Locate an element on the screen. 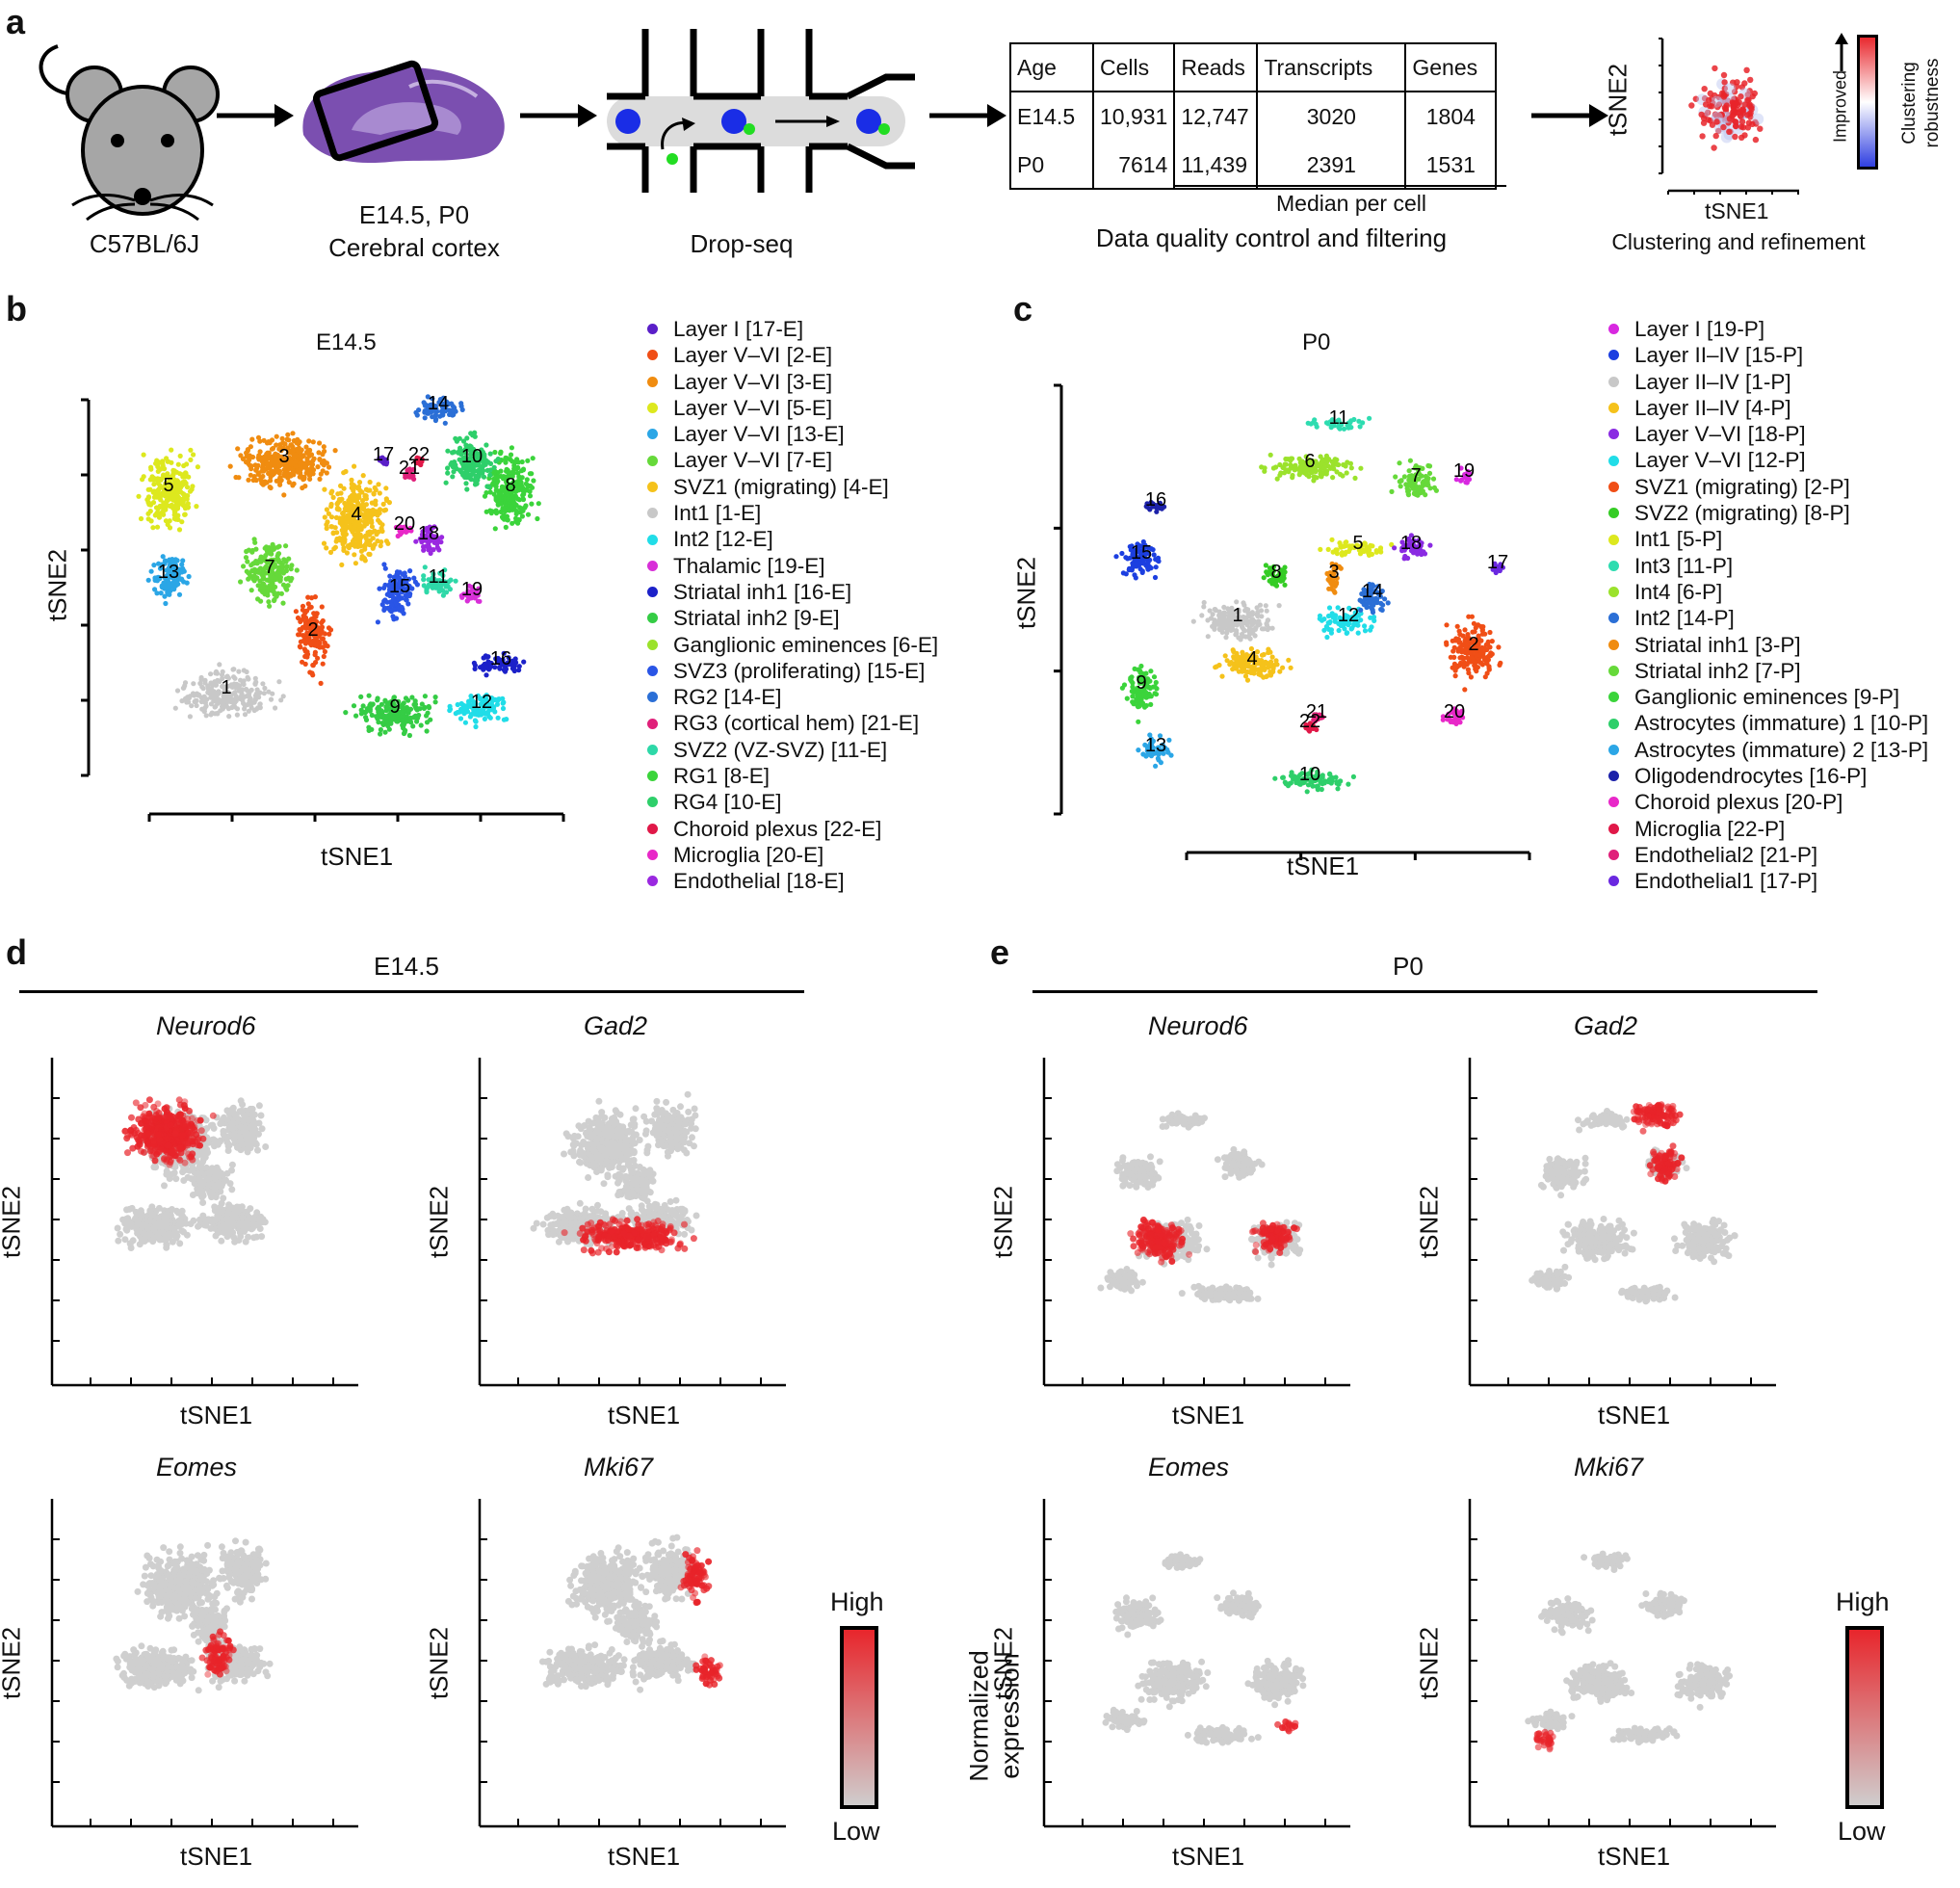 This screenshot has width=1960, height=1888. legend-label: Layer I [17-E] is located at coordinates (738, 329).